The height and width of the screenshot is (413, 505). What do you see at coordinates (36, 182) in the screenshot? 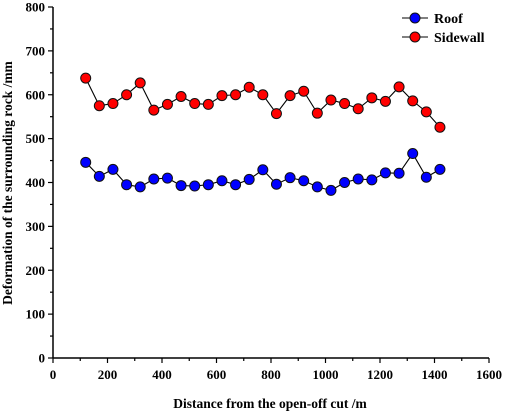
I see `y-tick-label: 400` at bounding box center [36, 182].